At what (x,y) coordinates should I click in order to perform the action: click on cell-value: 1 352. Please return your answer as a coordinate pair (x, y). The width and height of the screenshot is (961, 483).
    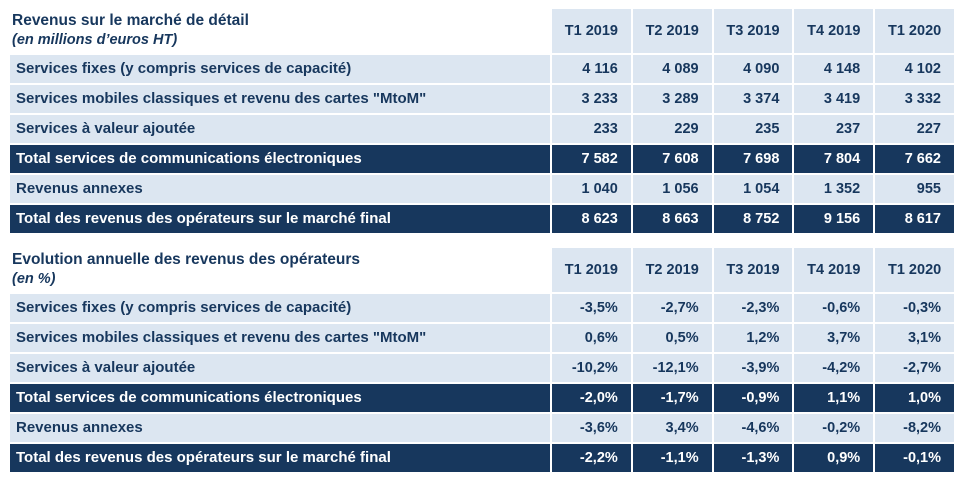
    Looking at the image, I should click on (834, 189).